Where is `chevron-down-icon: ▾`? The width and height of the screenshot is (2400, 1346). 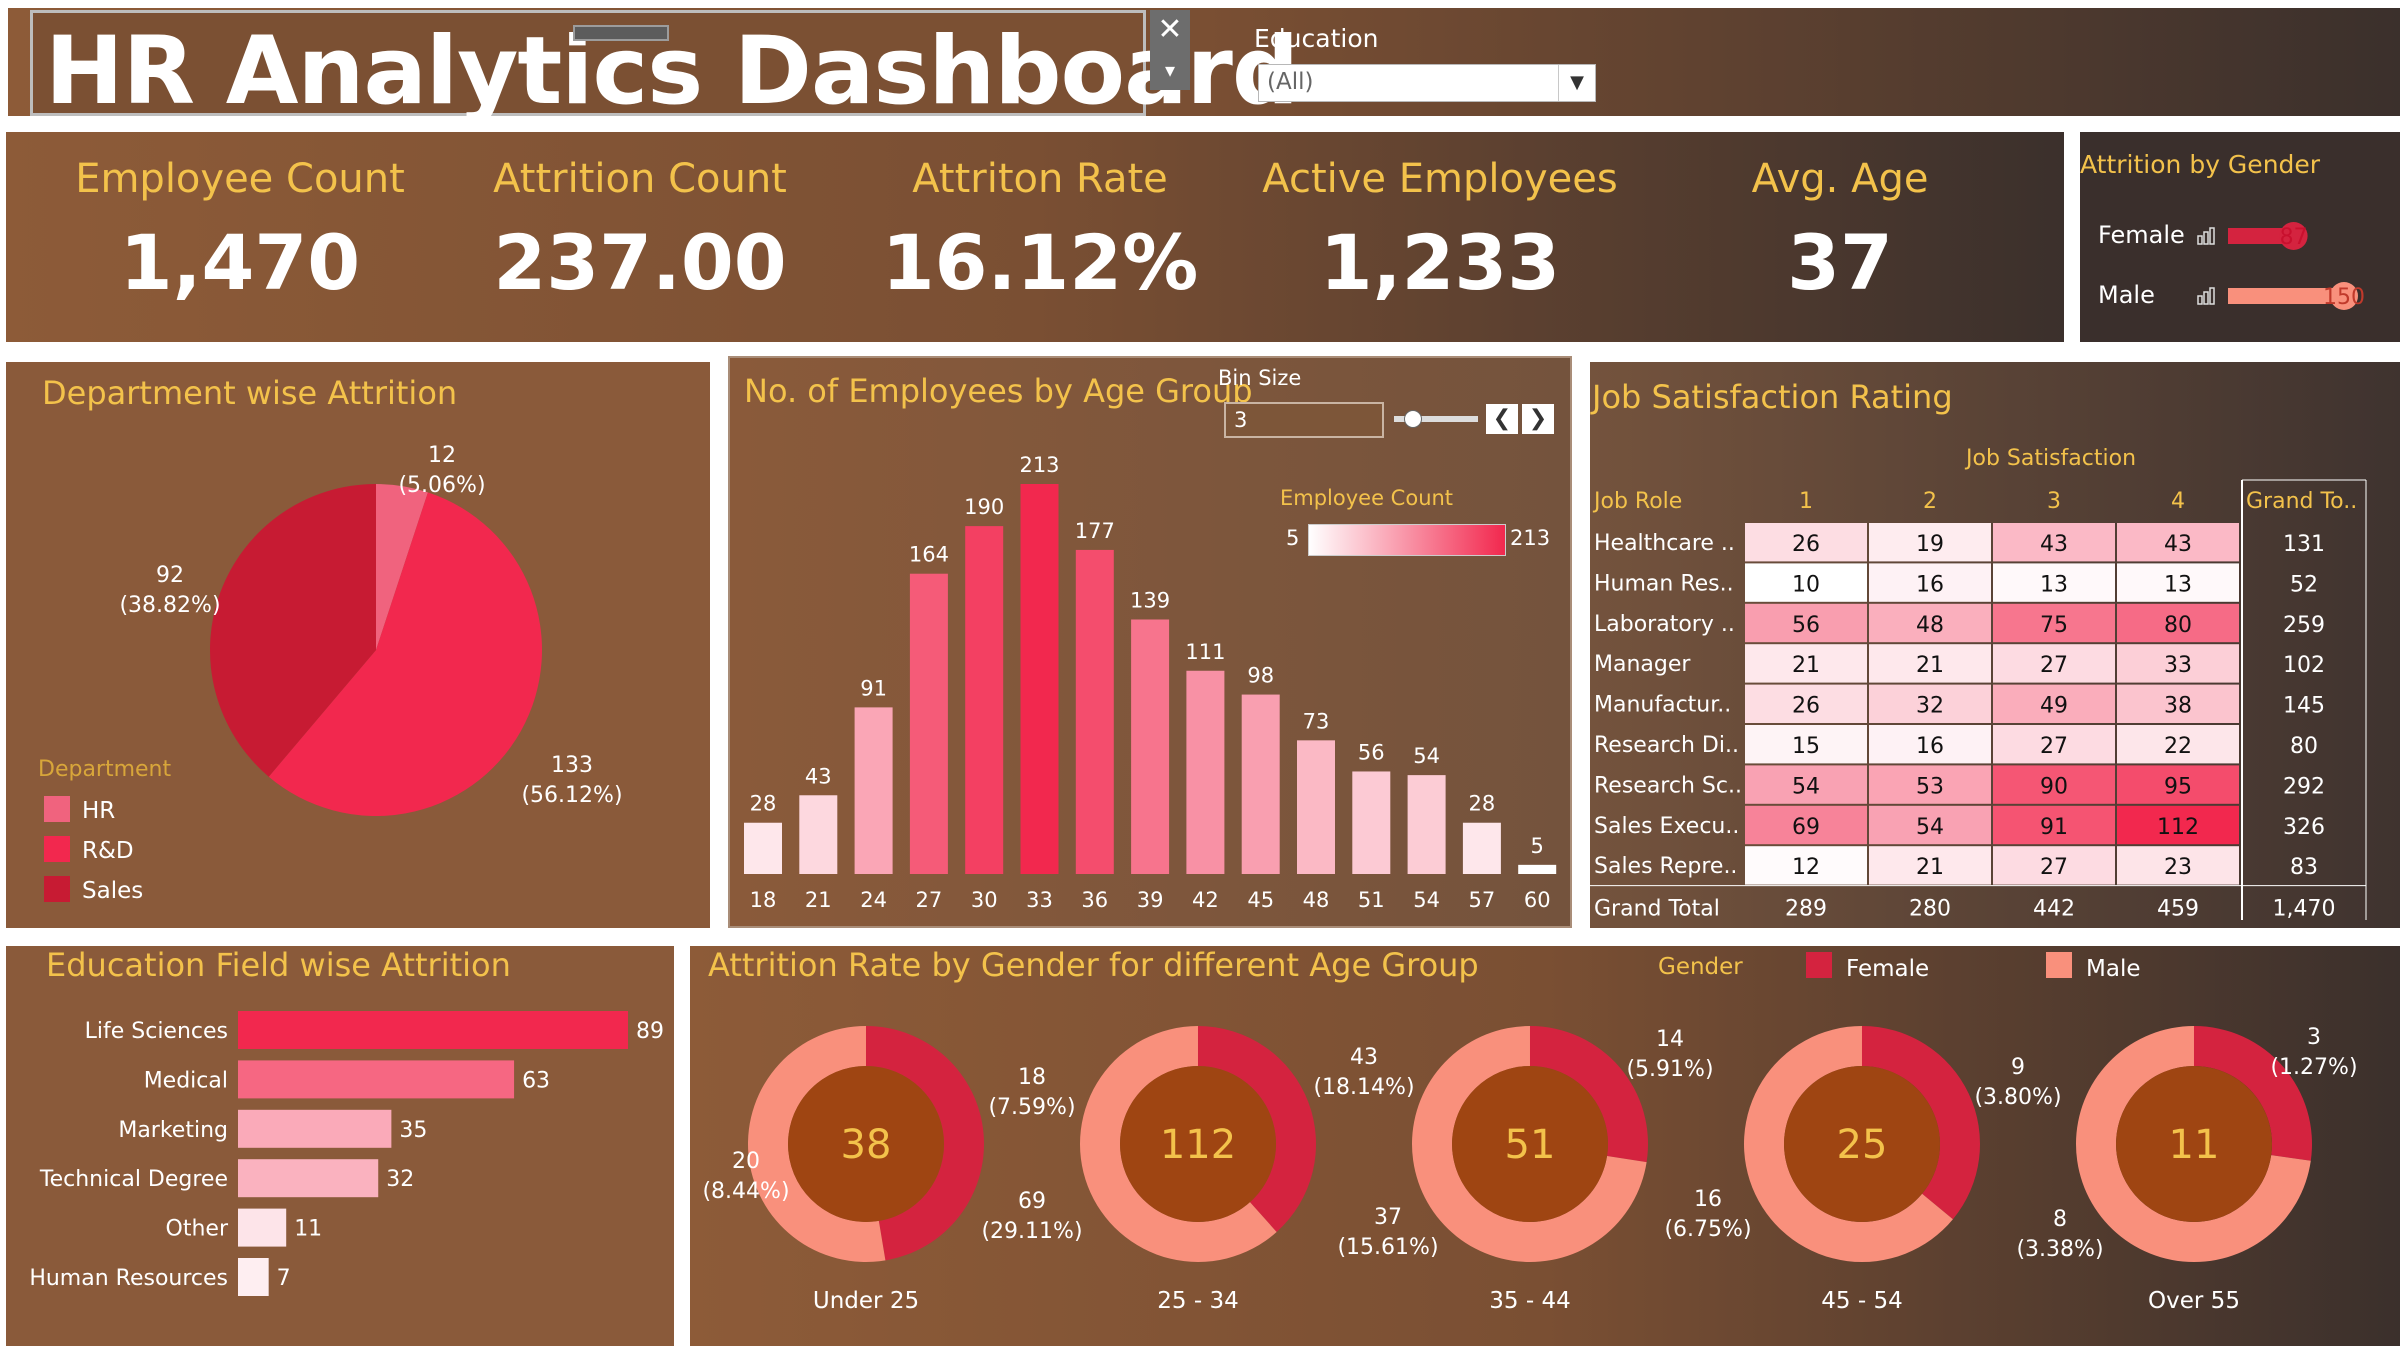
chevron-down-icon: ▾ is located at coordinates (1170, 70).